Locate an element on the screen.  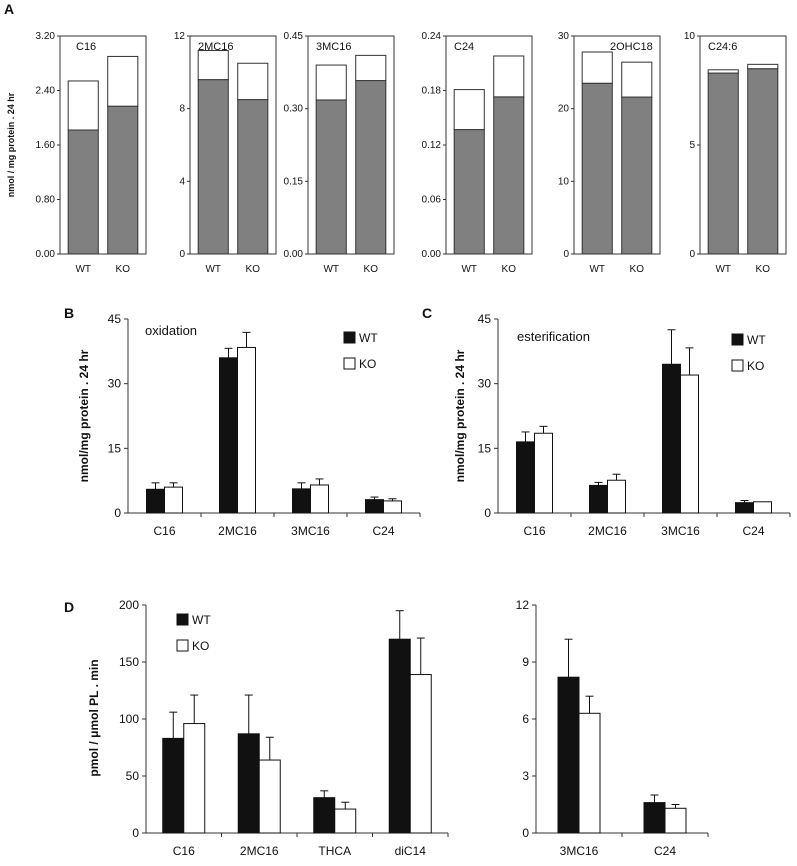
bar-ko-c24 is located at coordinates (762, 507).